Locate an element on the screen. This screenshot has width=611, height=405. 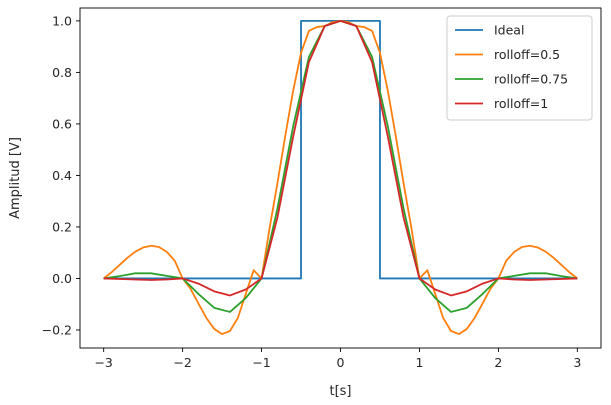
x-axis-label: t[s] is located at coordinates (340, 391).